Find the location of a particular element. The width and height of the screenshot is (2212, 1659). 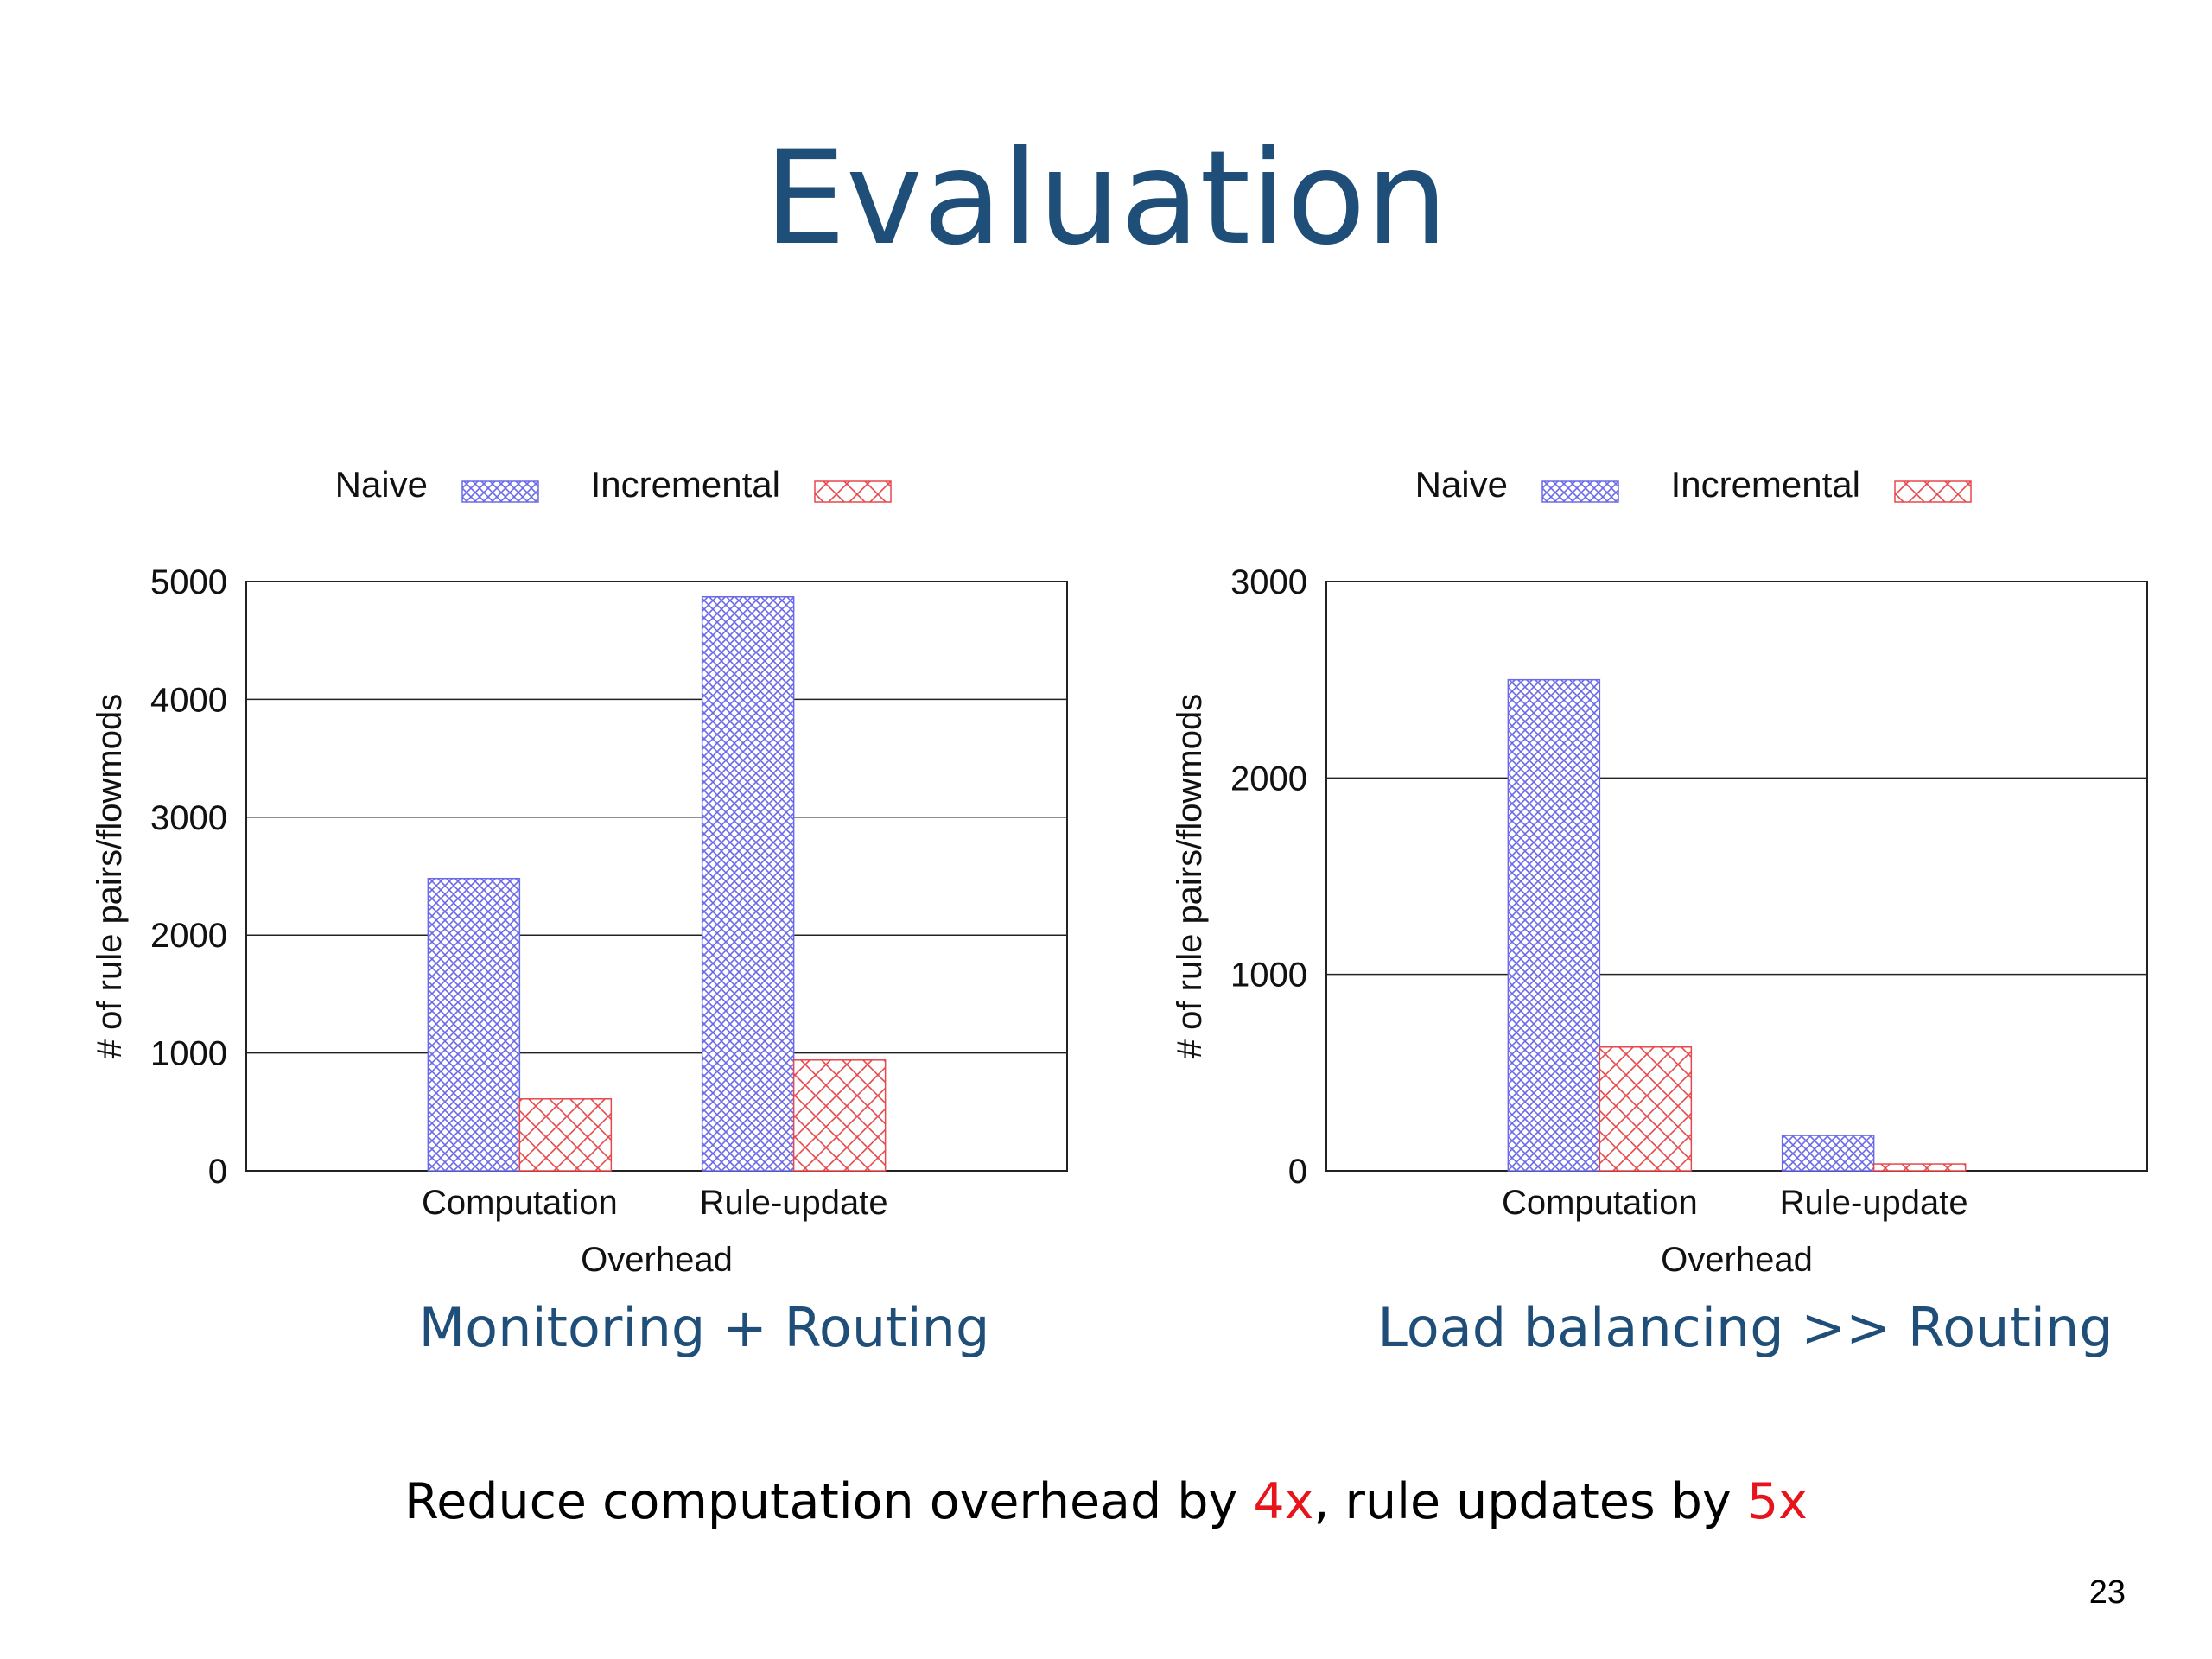

page-number: 23 is located at coordinates (2107, 1592).